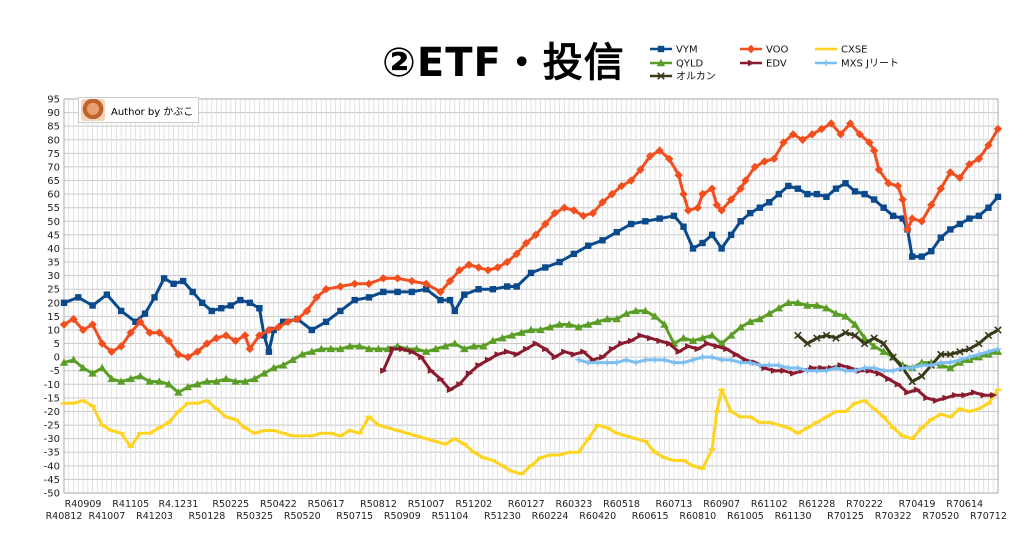 The width and height of the screenshot is (1024, 545). I want to click on y-tick-label: -50, so click(52, 494).